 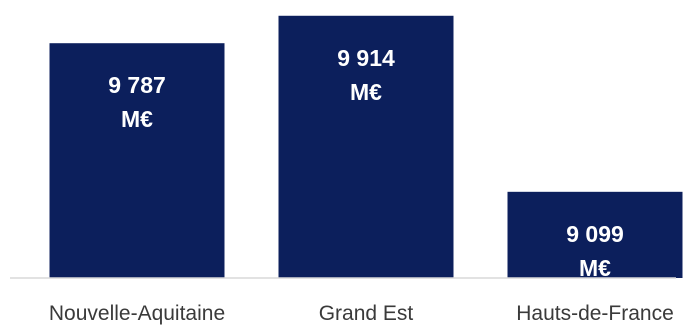 What do you see at coordinates (366, 313) in the screenshot?
I see `category-label-grand-est: Grand Est` at bounding box center [366, 313].